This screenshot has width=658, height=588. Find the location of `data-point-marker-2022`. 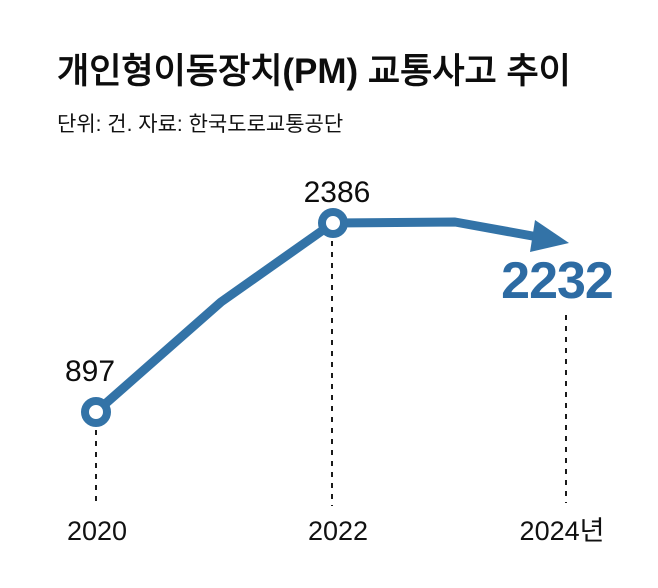

data-point-marker-2022 is located at coordinates (333, 223).